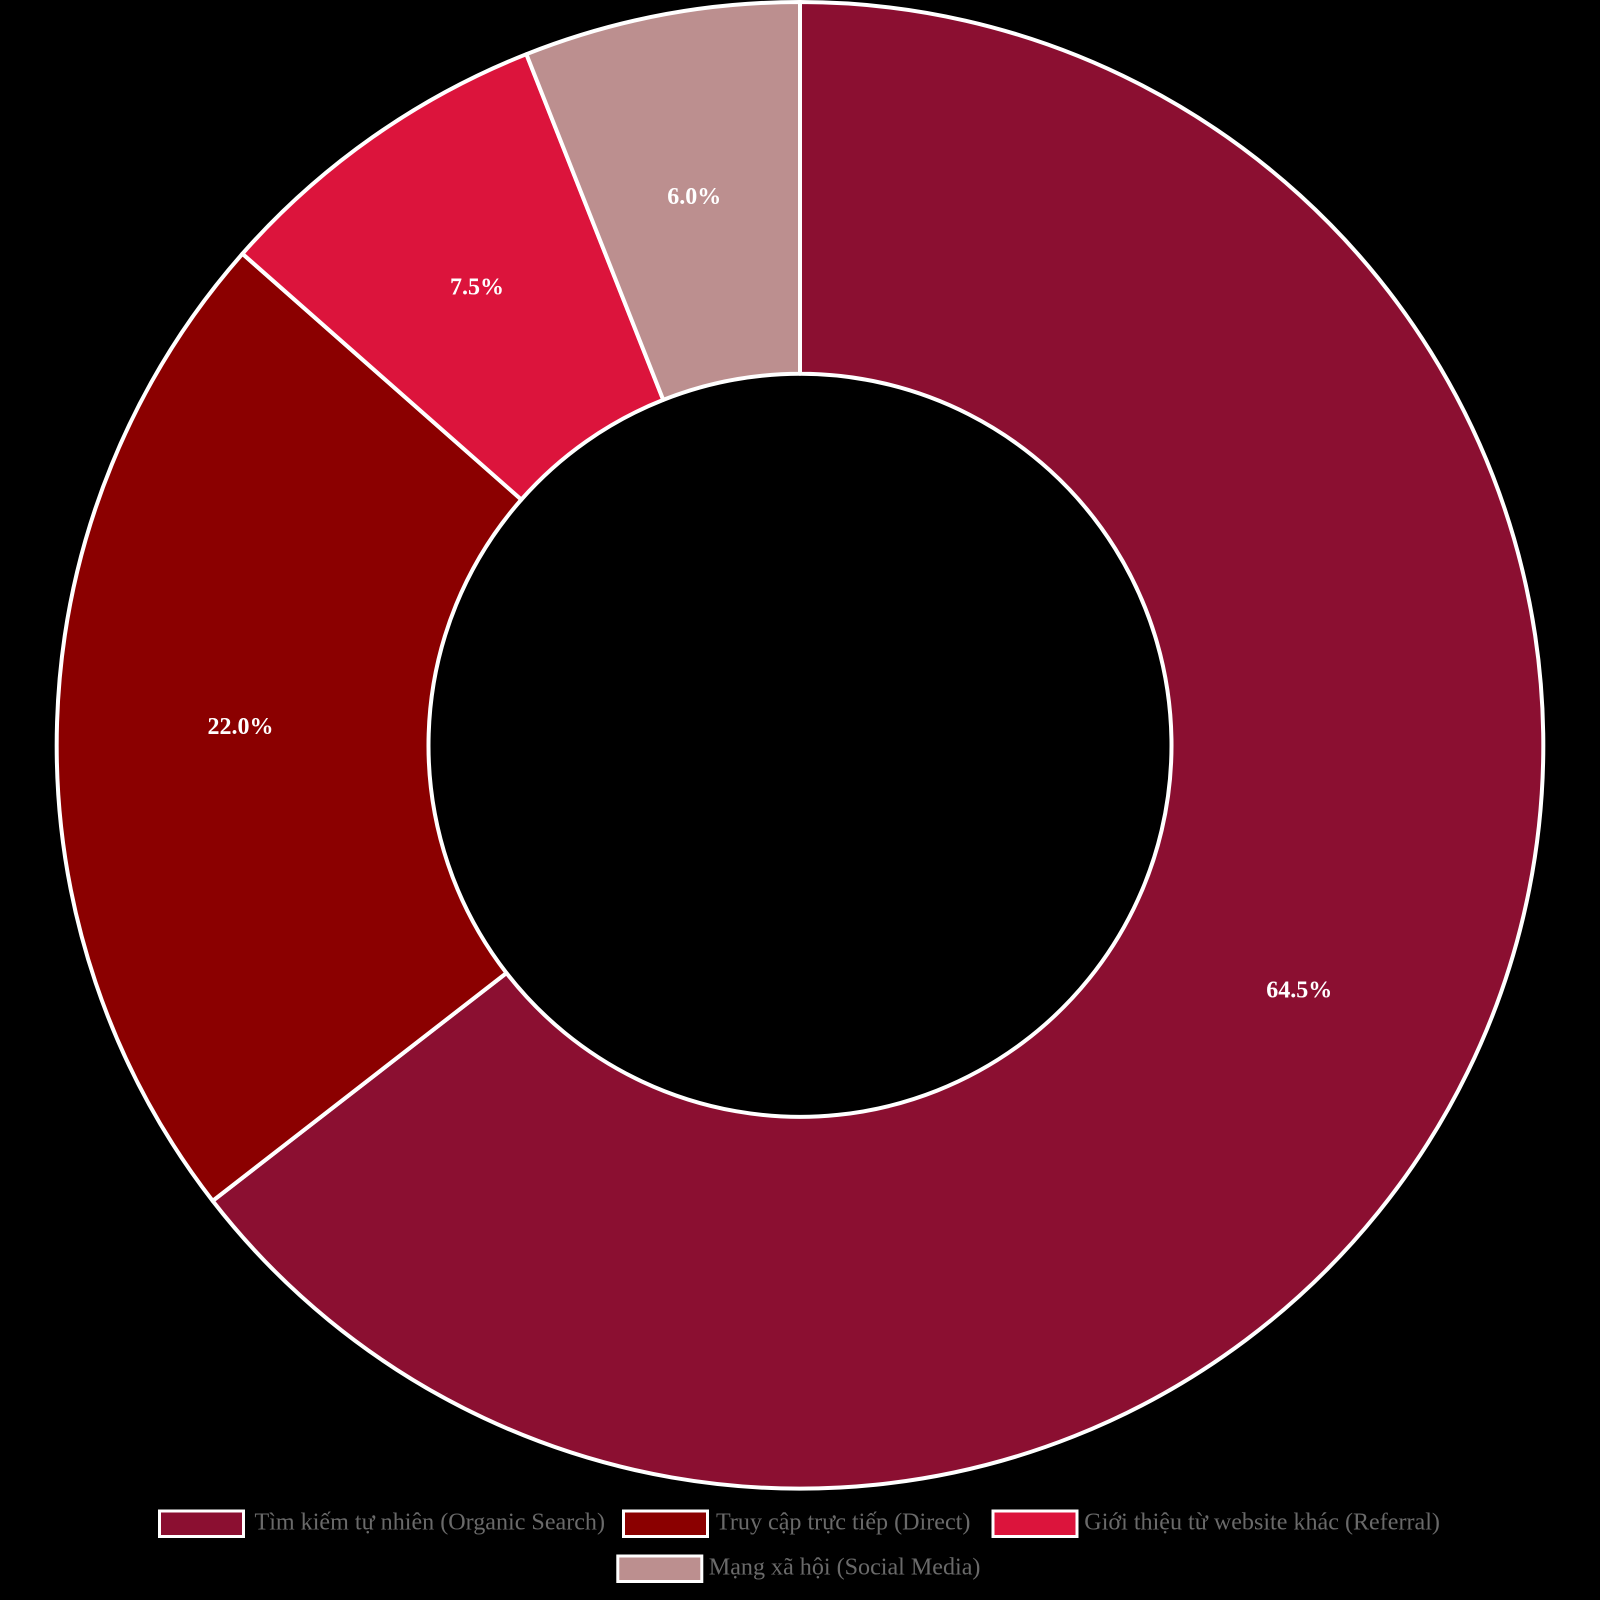 The width and height of the screenshot is (1600, 1600). What do you see at coordinates (845, 1567) in the screenshot?
I see `svg-text: Mạng xã hội (Social Media)` at bounding box center [845, 1567].